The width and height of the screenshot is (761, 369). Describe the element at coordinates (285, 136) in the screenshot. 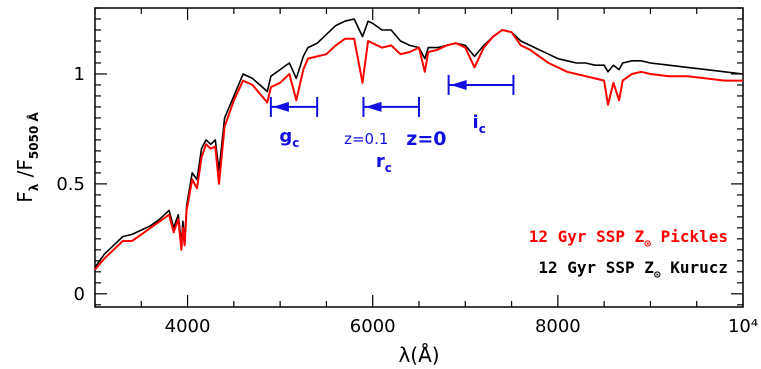

I see `band-label-name: g` at that location.